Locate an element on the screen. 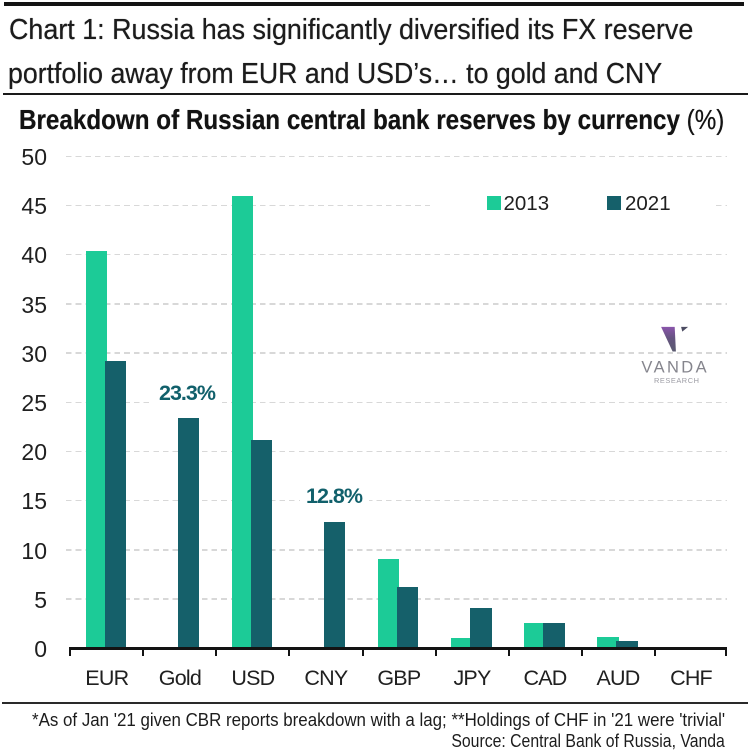  svg-text: VANDA is located at coordinates (675, 367).